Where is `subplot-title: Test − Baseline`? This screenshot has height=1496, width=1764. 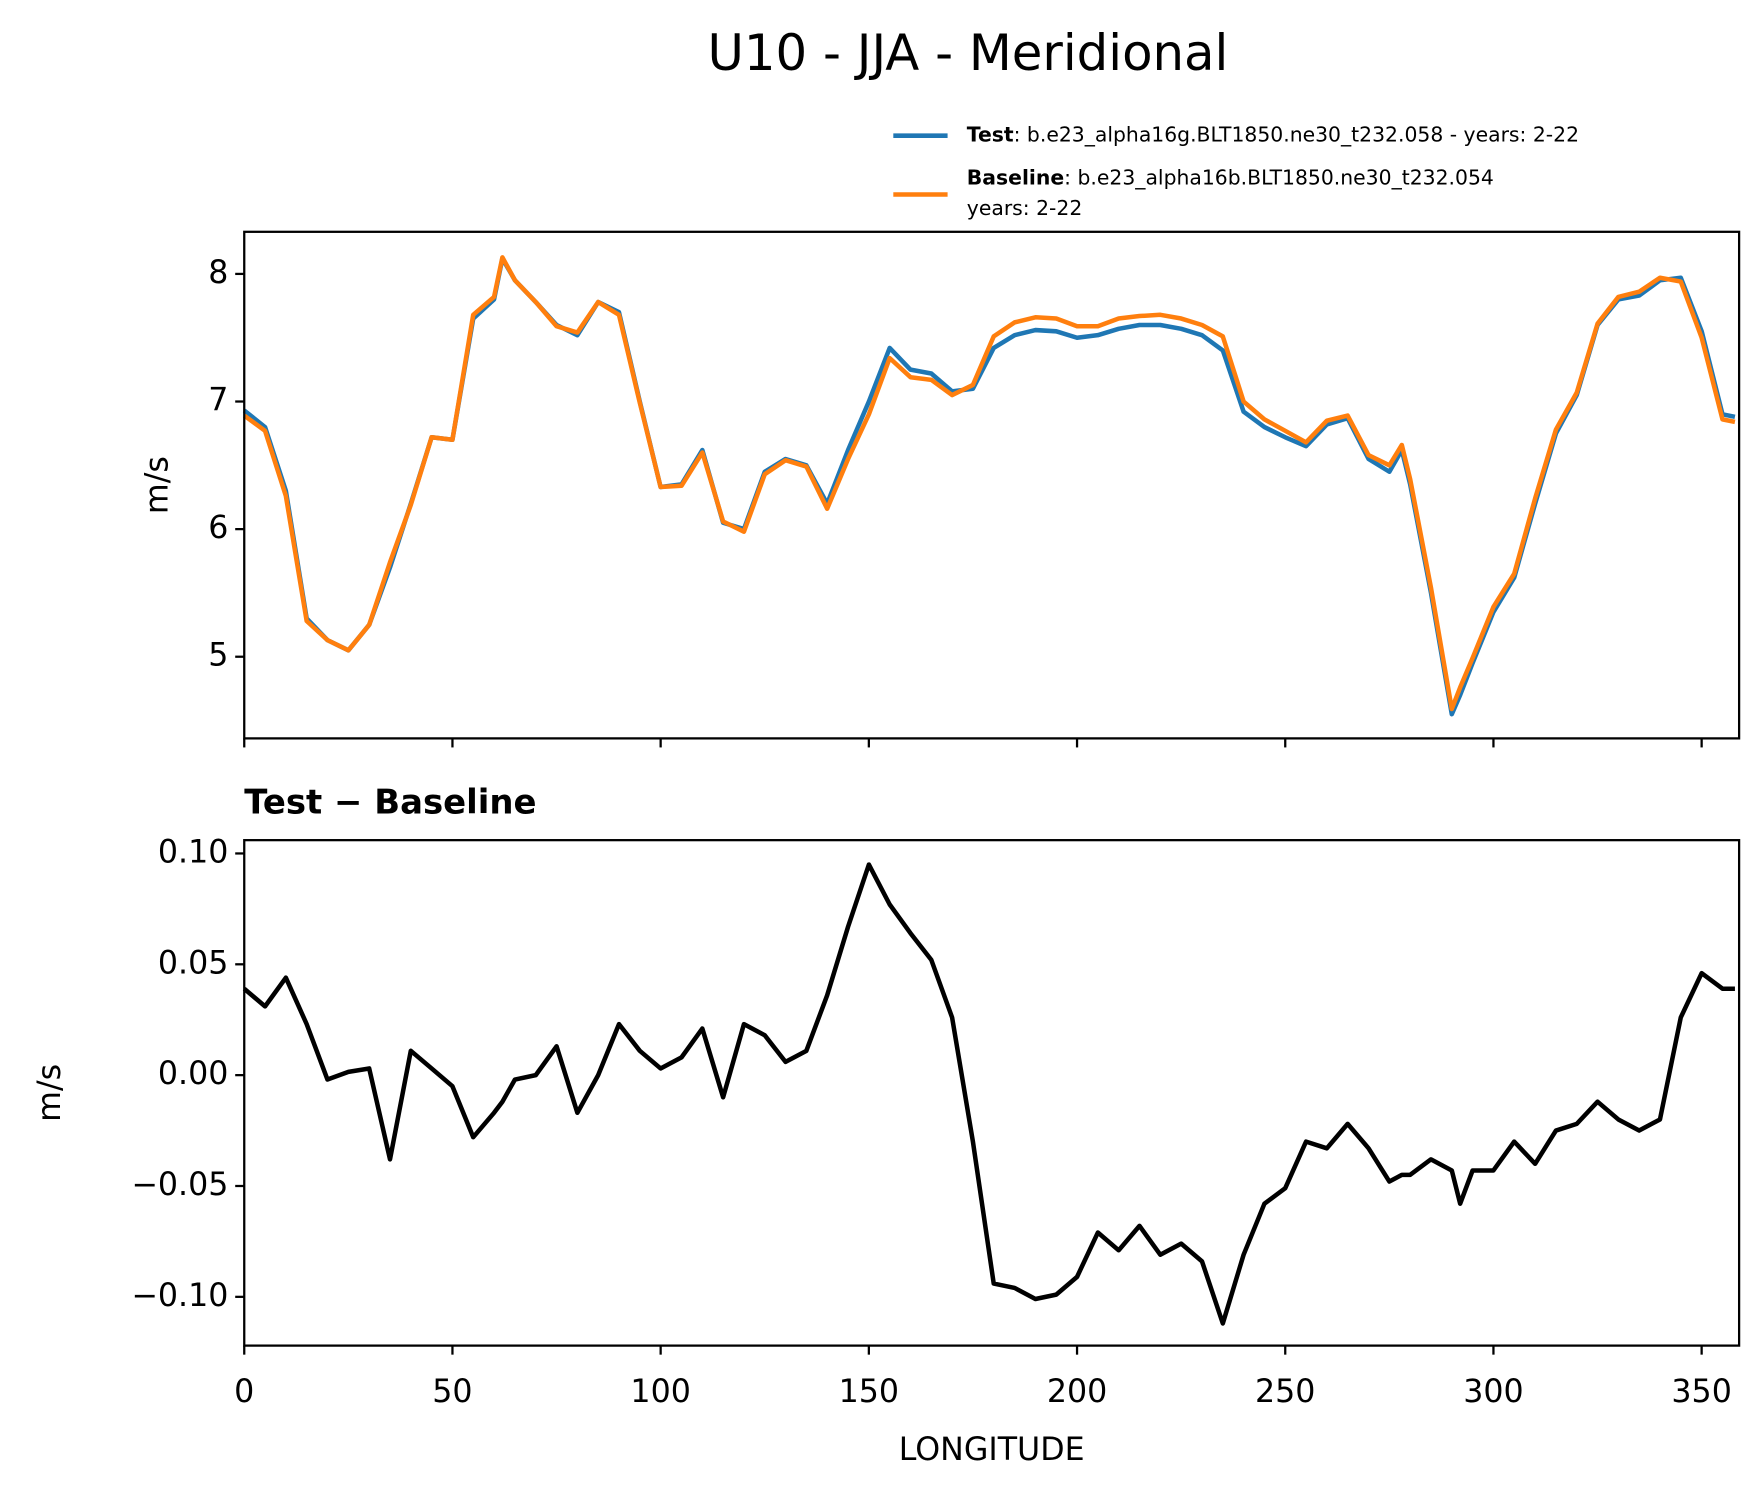
subplot-title: Test − Baseline is located at coordinates (390, 801).